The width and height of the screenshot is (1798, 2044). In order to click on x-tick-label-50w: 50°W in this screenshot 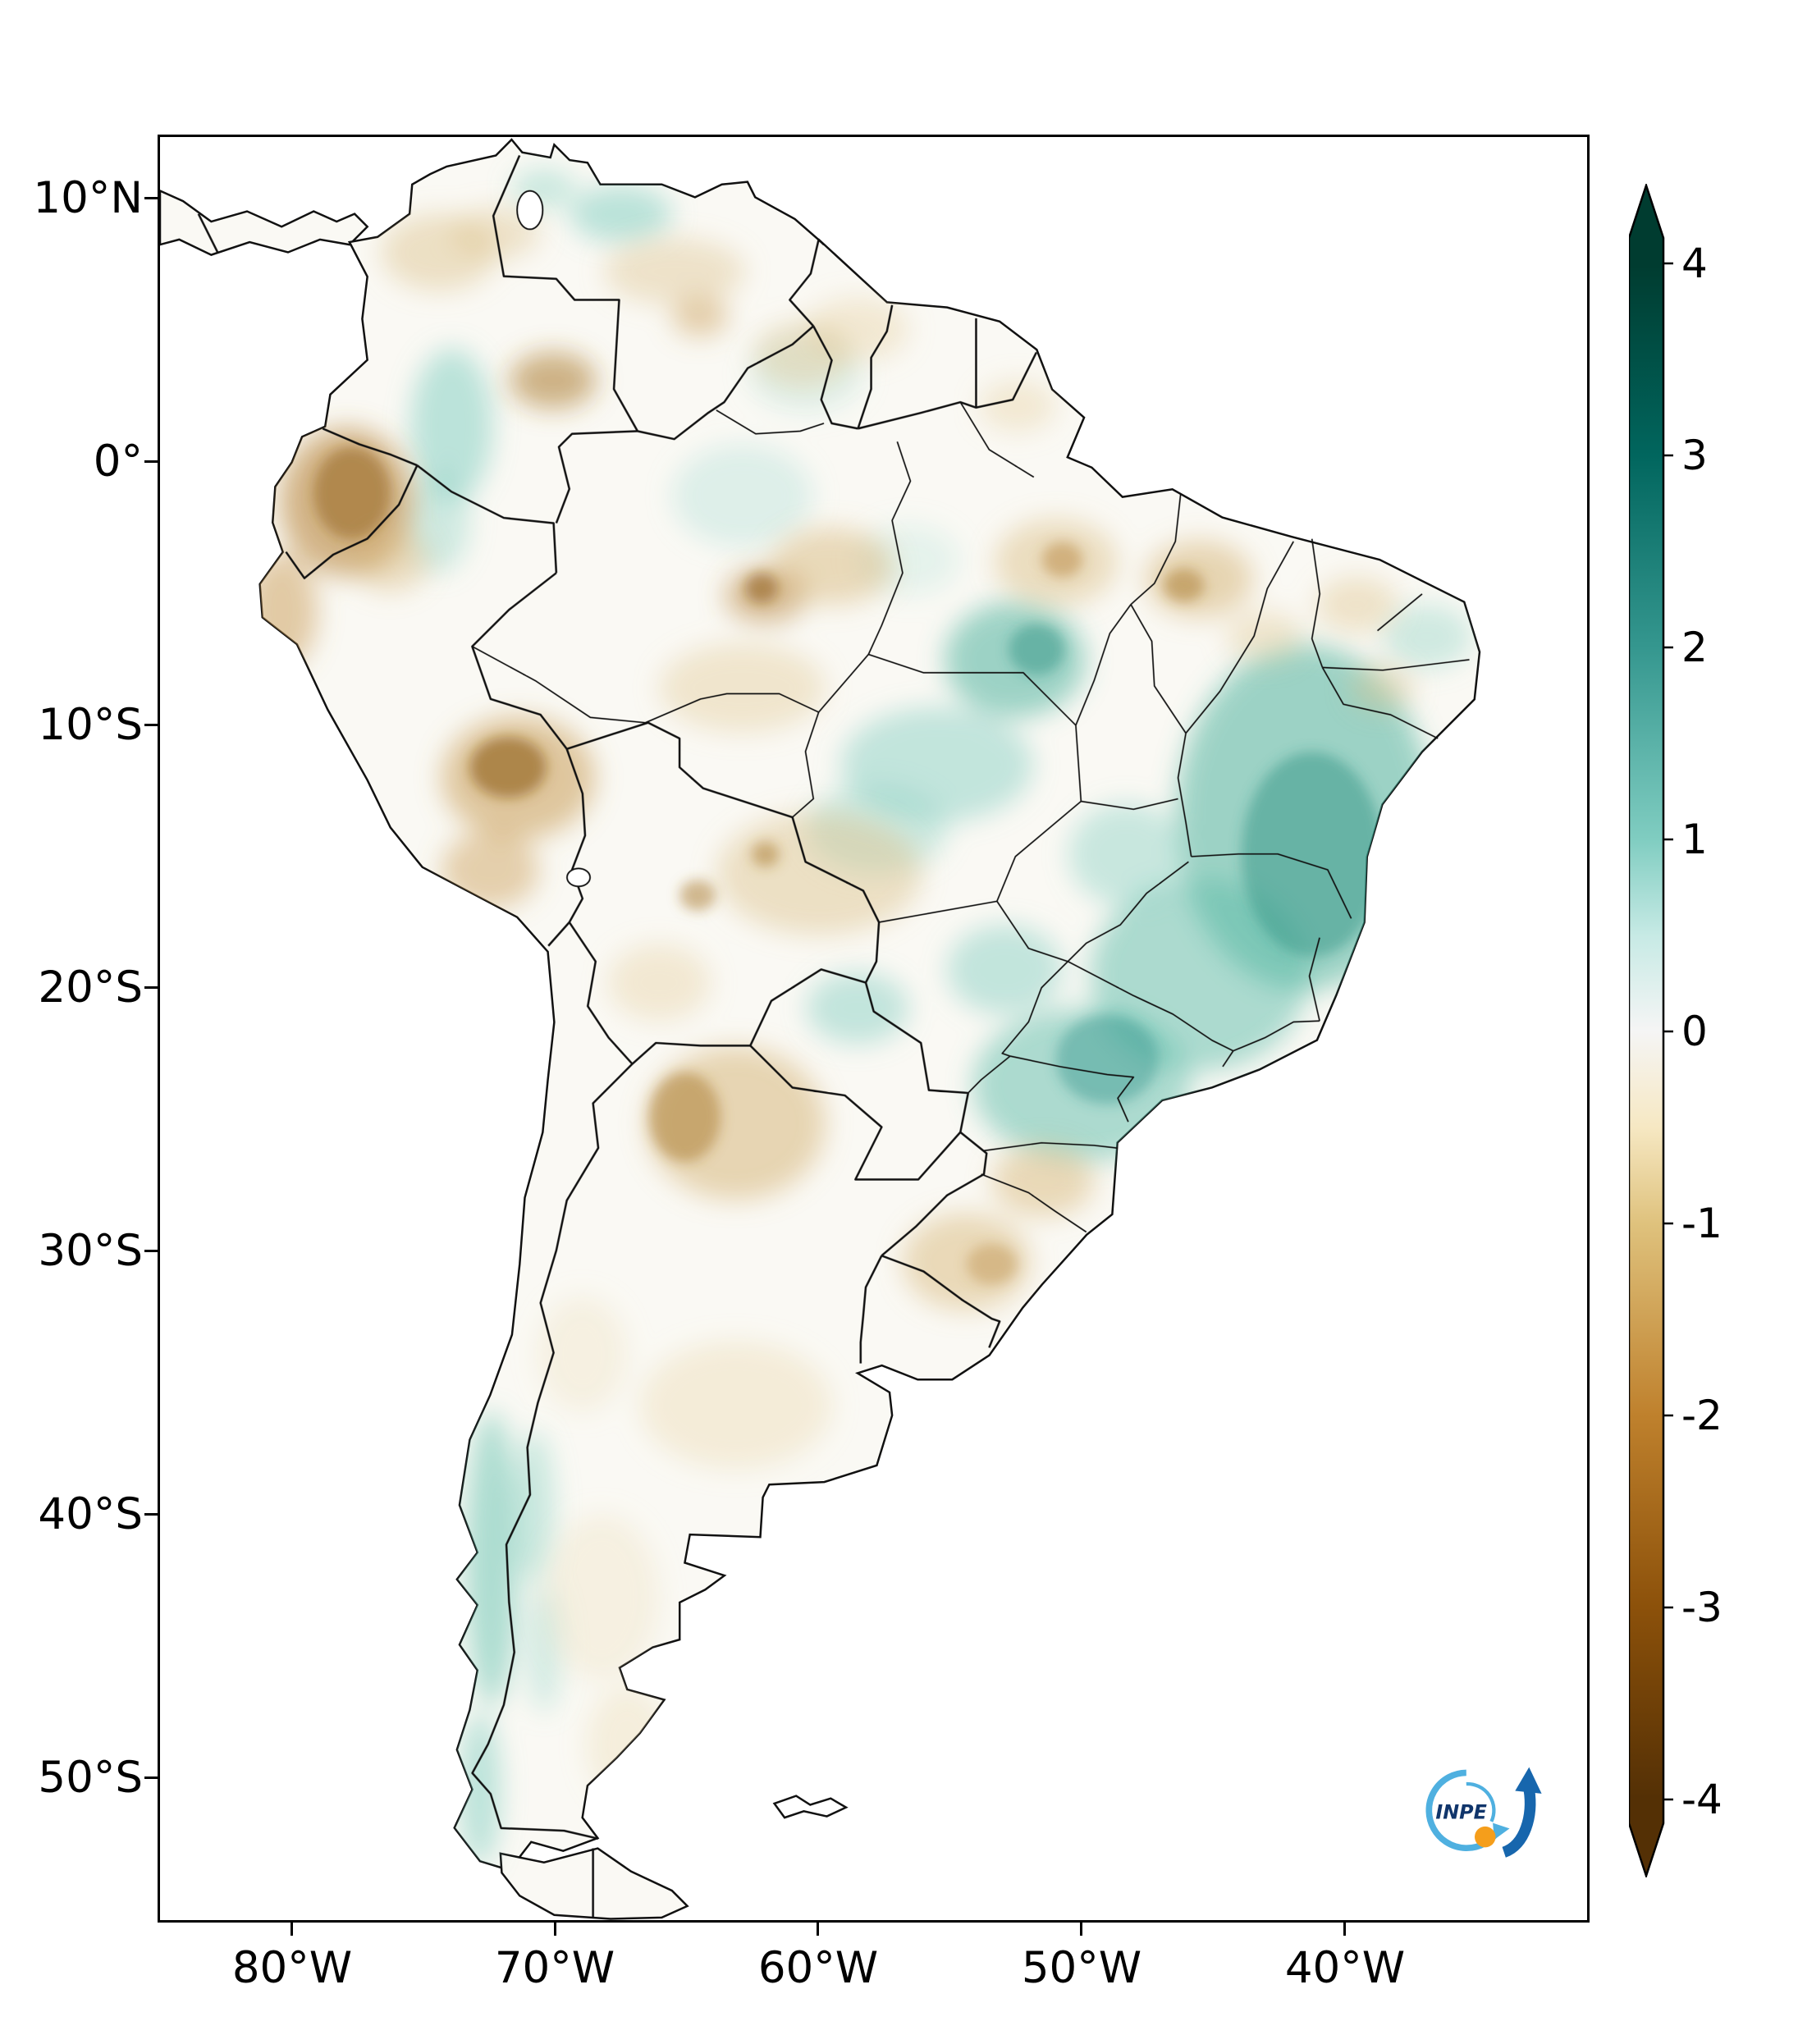, I will do `click(1081, 1968)`.